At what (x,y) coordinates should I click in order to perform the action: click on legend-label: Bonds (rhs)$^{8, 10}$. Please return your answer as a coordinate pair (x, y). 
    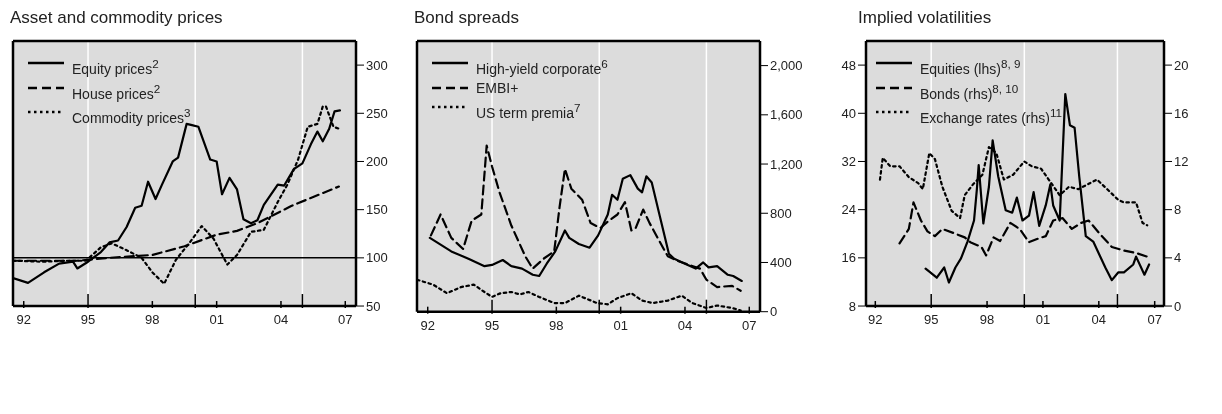
    Looking at the image, I should click on (969, 92).